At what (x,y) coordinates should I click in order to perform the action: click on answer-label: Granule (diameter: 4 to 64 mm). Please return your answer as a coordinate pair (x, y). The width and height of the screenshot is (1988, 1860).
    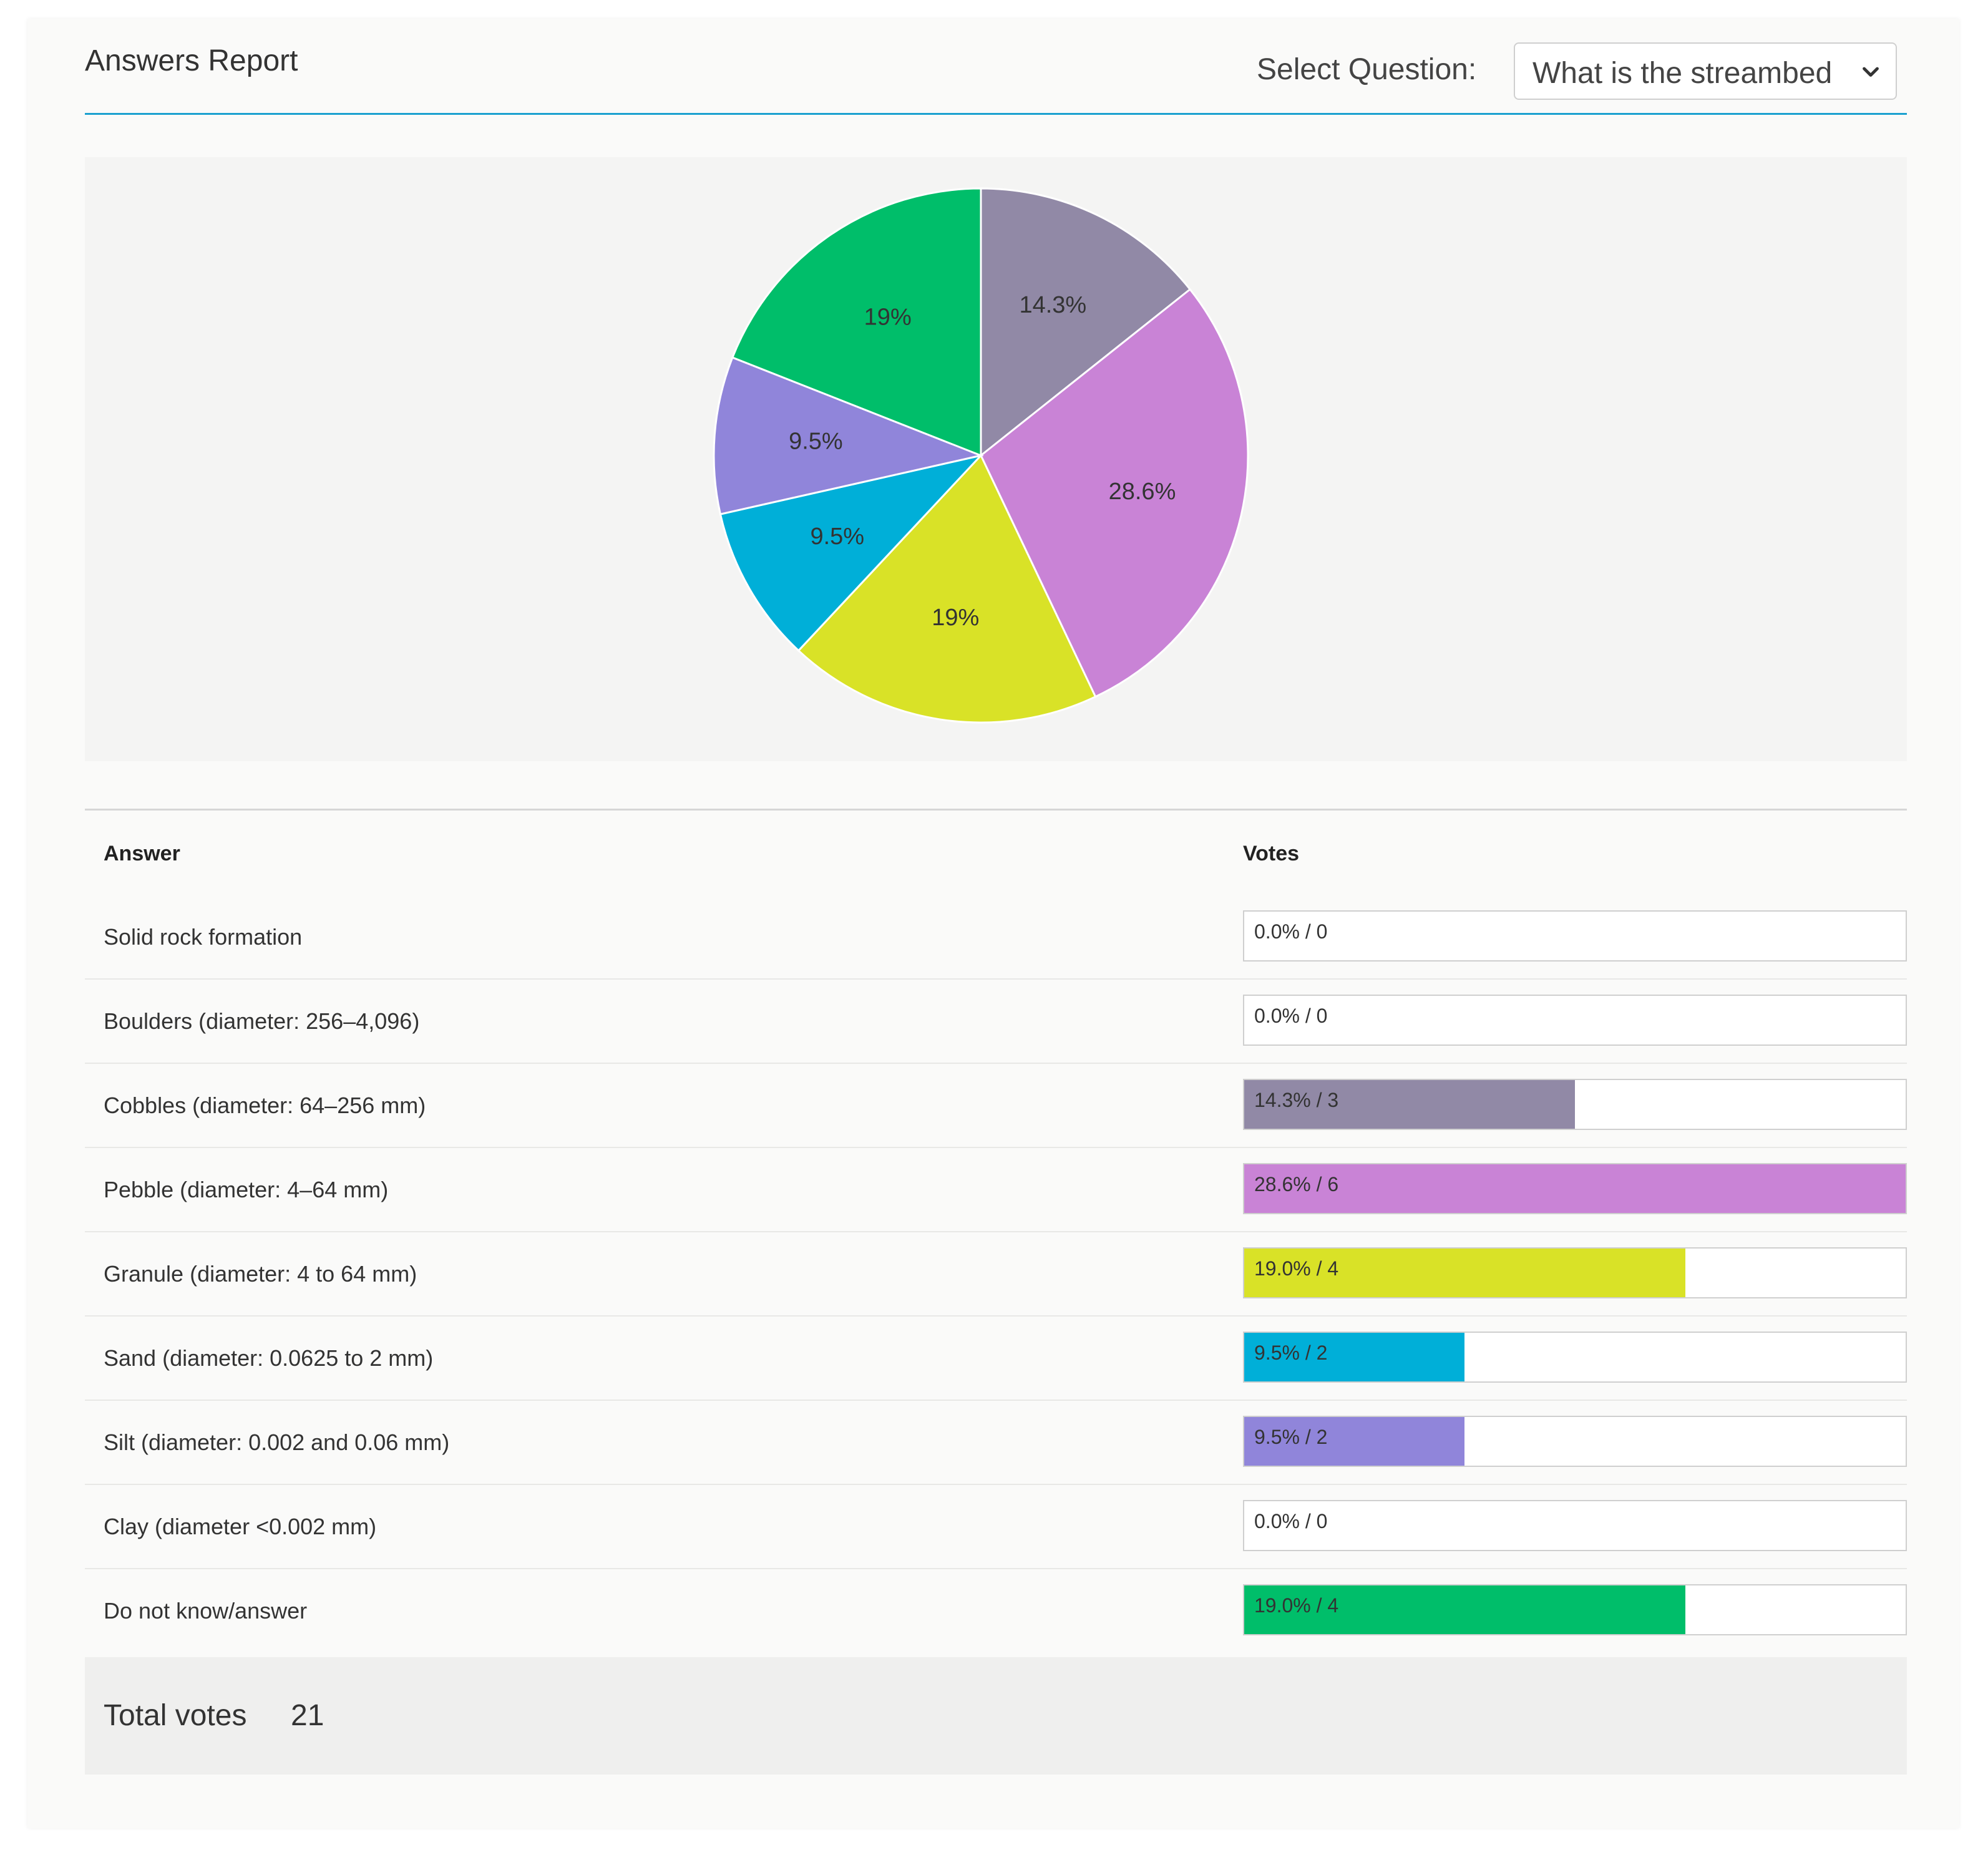
    Looking at the image, I should click on (260, 1274).